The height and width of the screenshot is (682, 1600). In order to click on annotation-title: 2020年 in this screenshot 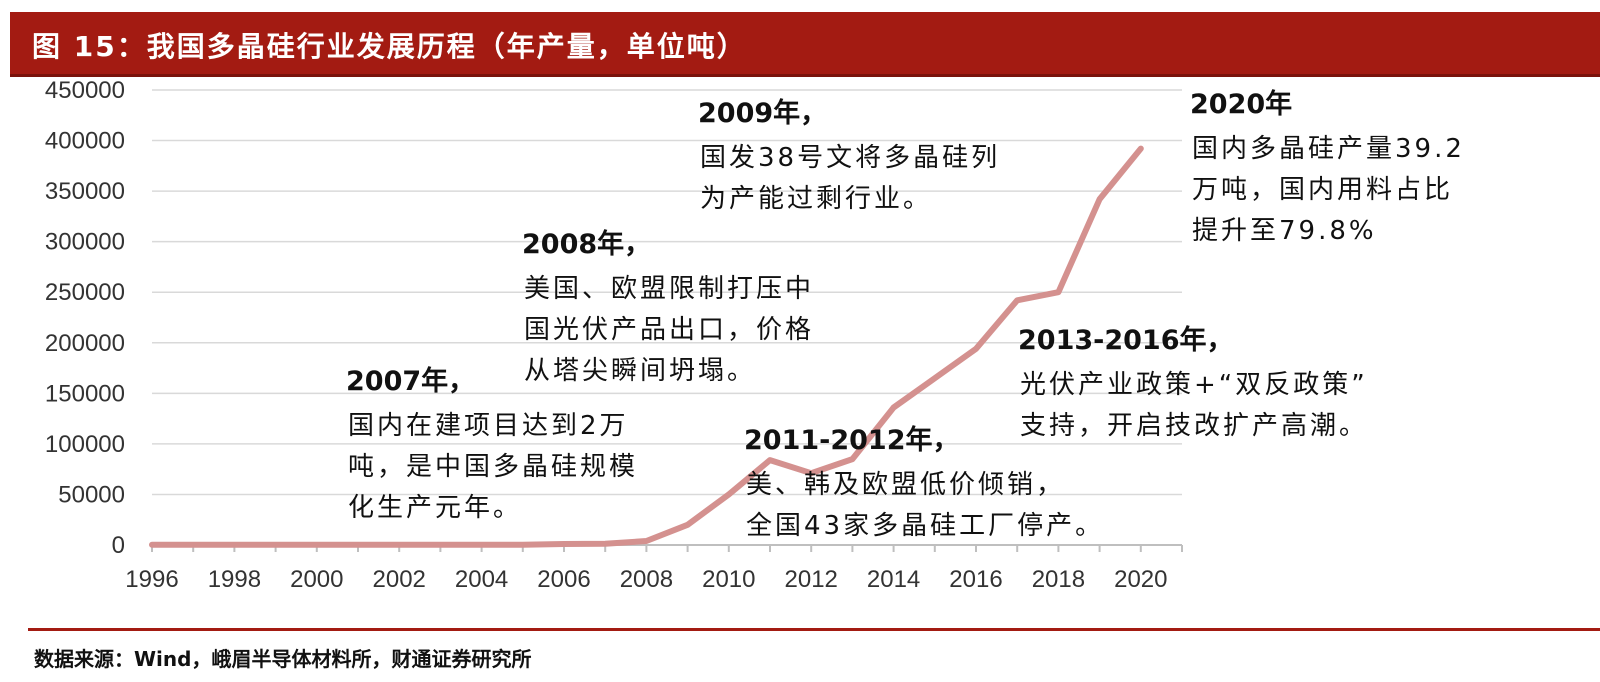, I will do `click(1241, 104)`.